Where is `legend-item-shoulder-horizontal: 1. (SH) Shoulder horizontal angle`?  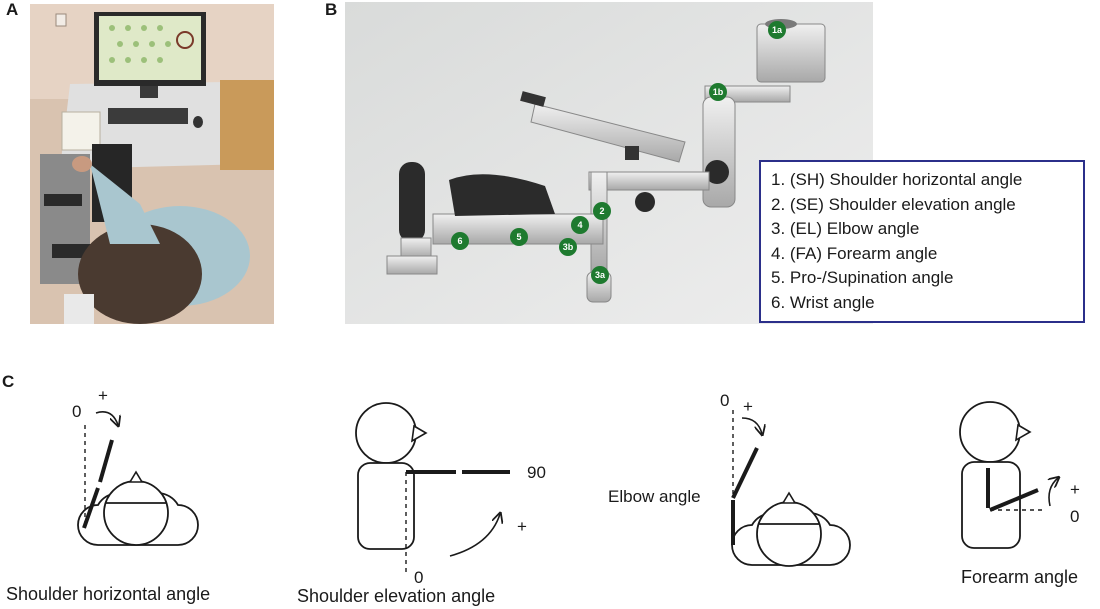
legend-item-shoulder-horizontal: 1. (SH) Shoulder horizontal angle is located at coordinates (897, 179).